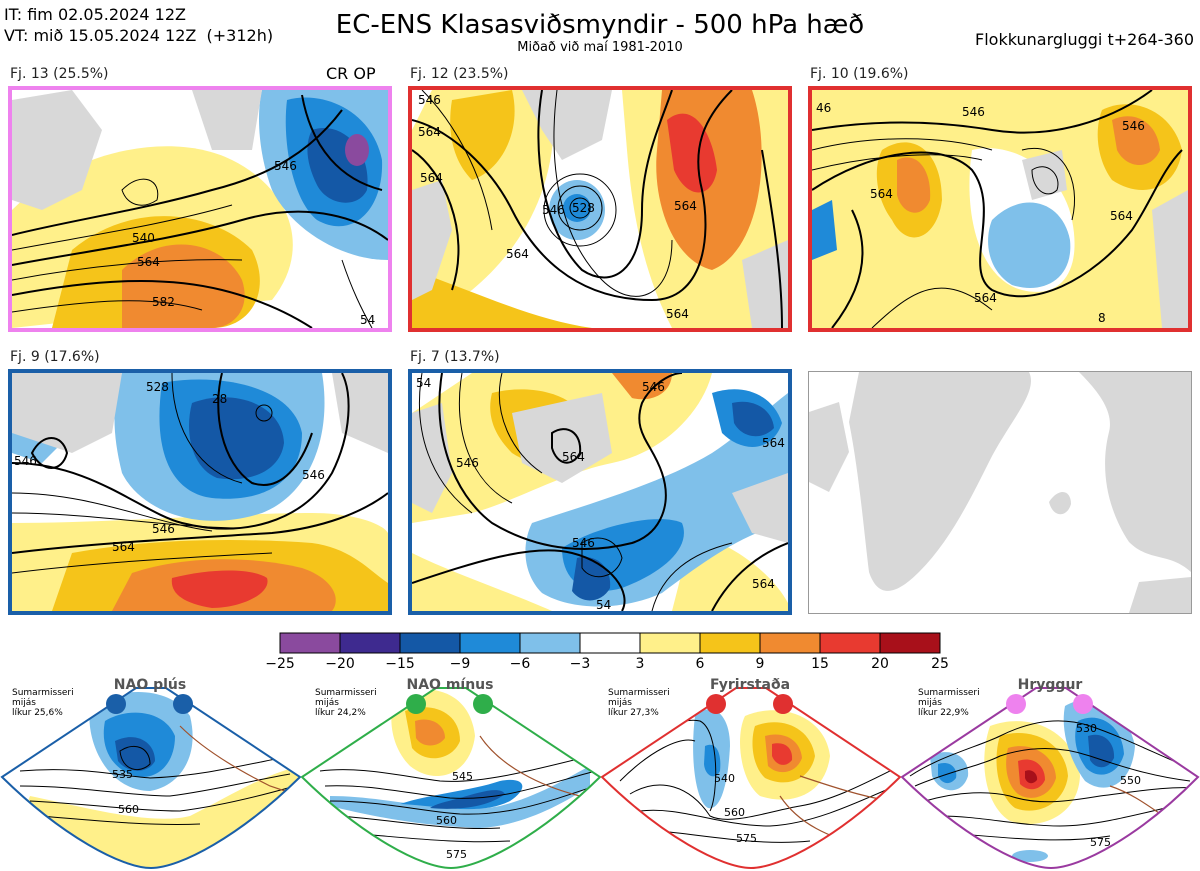 This screenshot has height=871, width=1200. Describe the element at coordinates (750, 685) in the screenshot. I see `regime-title: Fyrirstaða` at that location.